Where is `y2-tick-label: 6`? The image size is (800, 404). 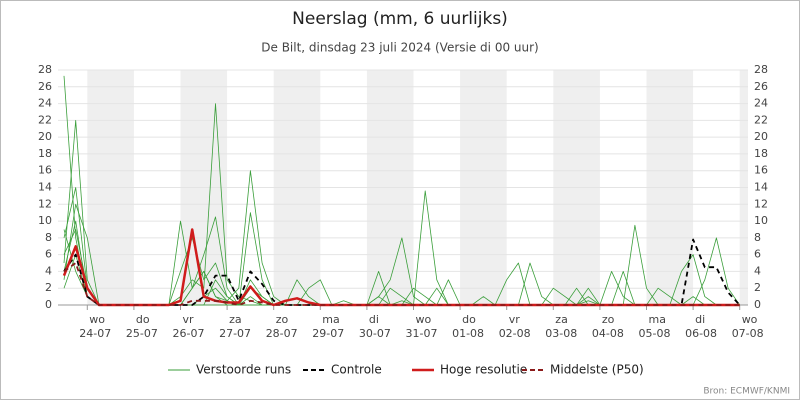
y2-tick-label: 6 is located at coordinates (757, 254).